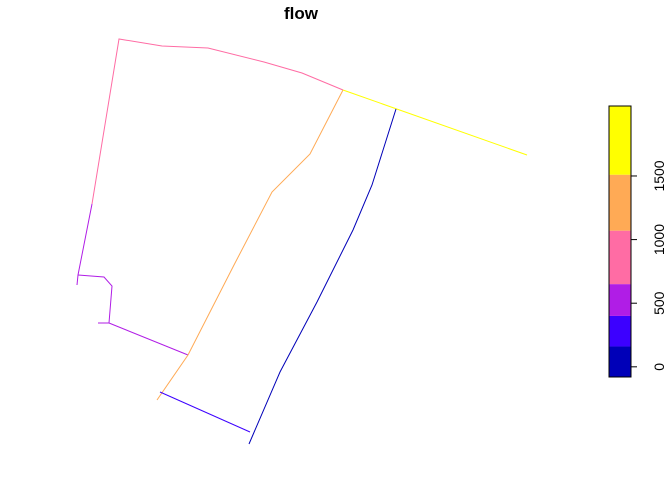 The height and width of the screenshot is (480, 672). I want to click on chart-title: flow, so click(301, 13).